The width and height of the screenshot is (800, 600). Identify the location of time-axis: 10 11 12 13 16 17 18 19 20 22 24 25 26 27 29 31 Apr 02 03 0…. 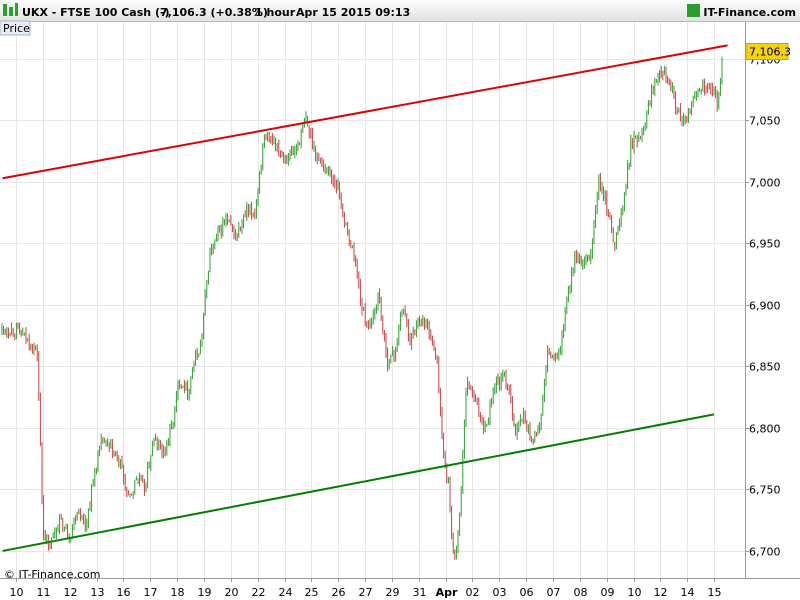
(366, 588).